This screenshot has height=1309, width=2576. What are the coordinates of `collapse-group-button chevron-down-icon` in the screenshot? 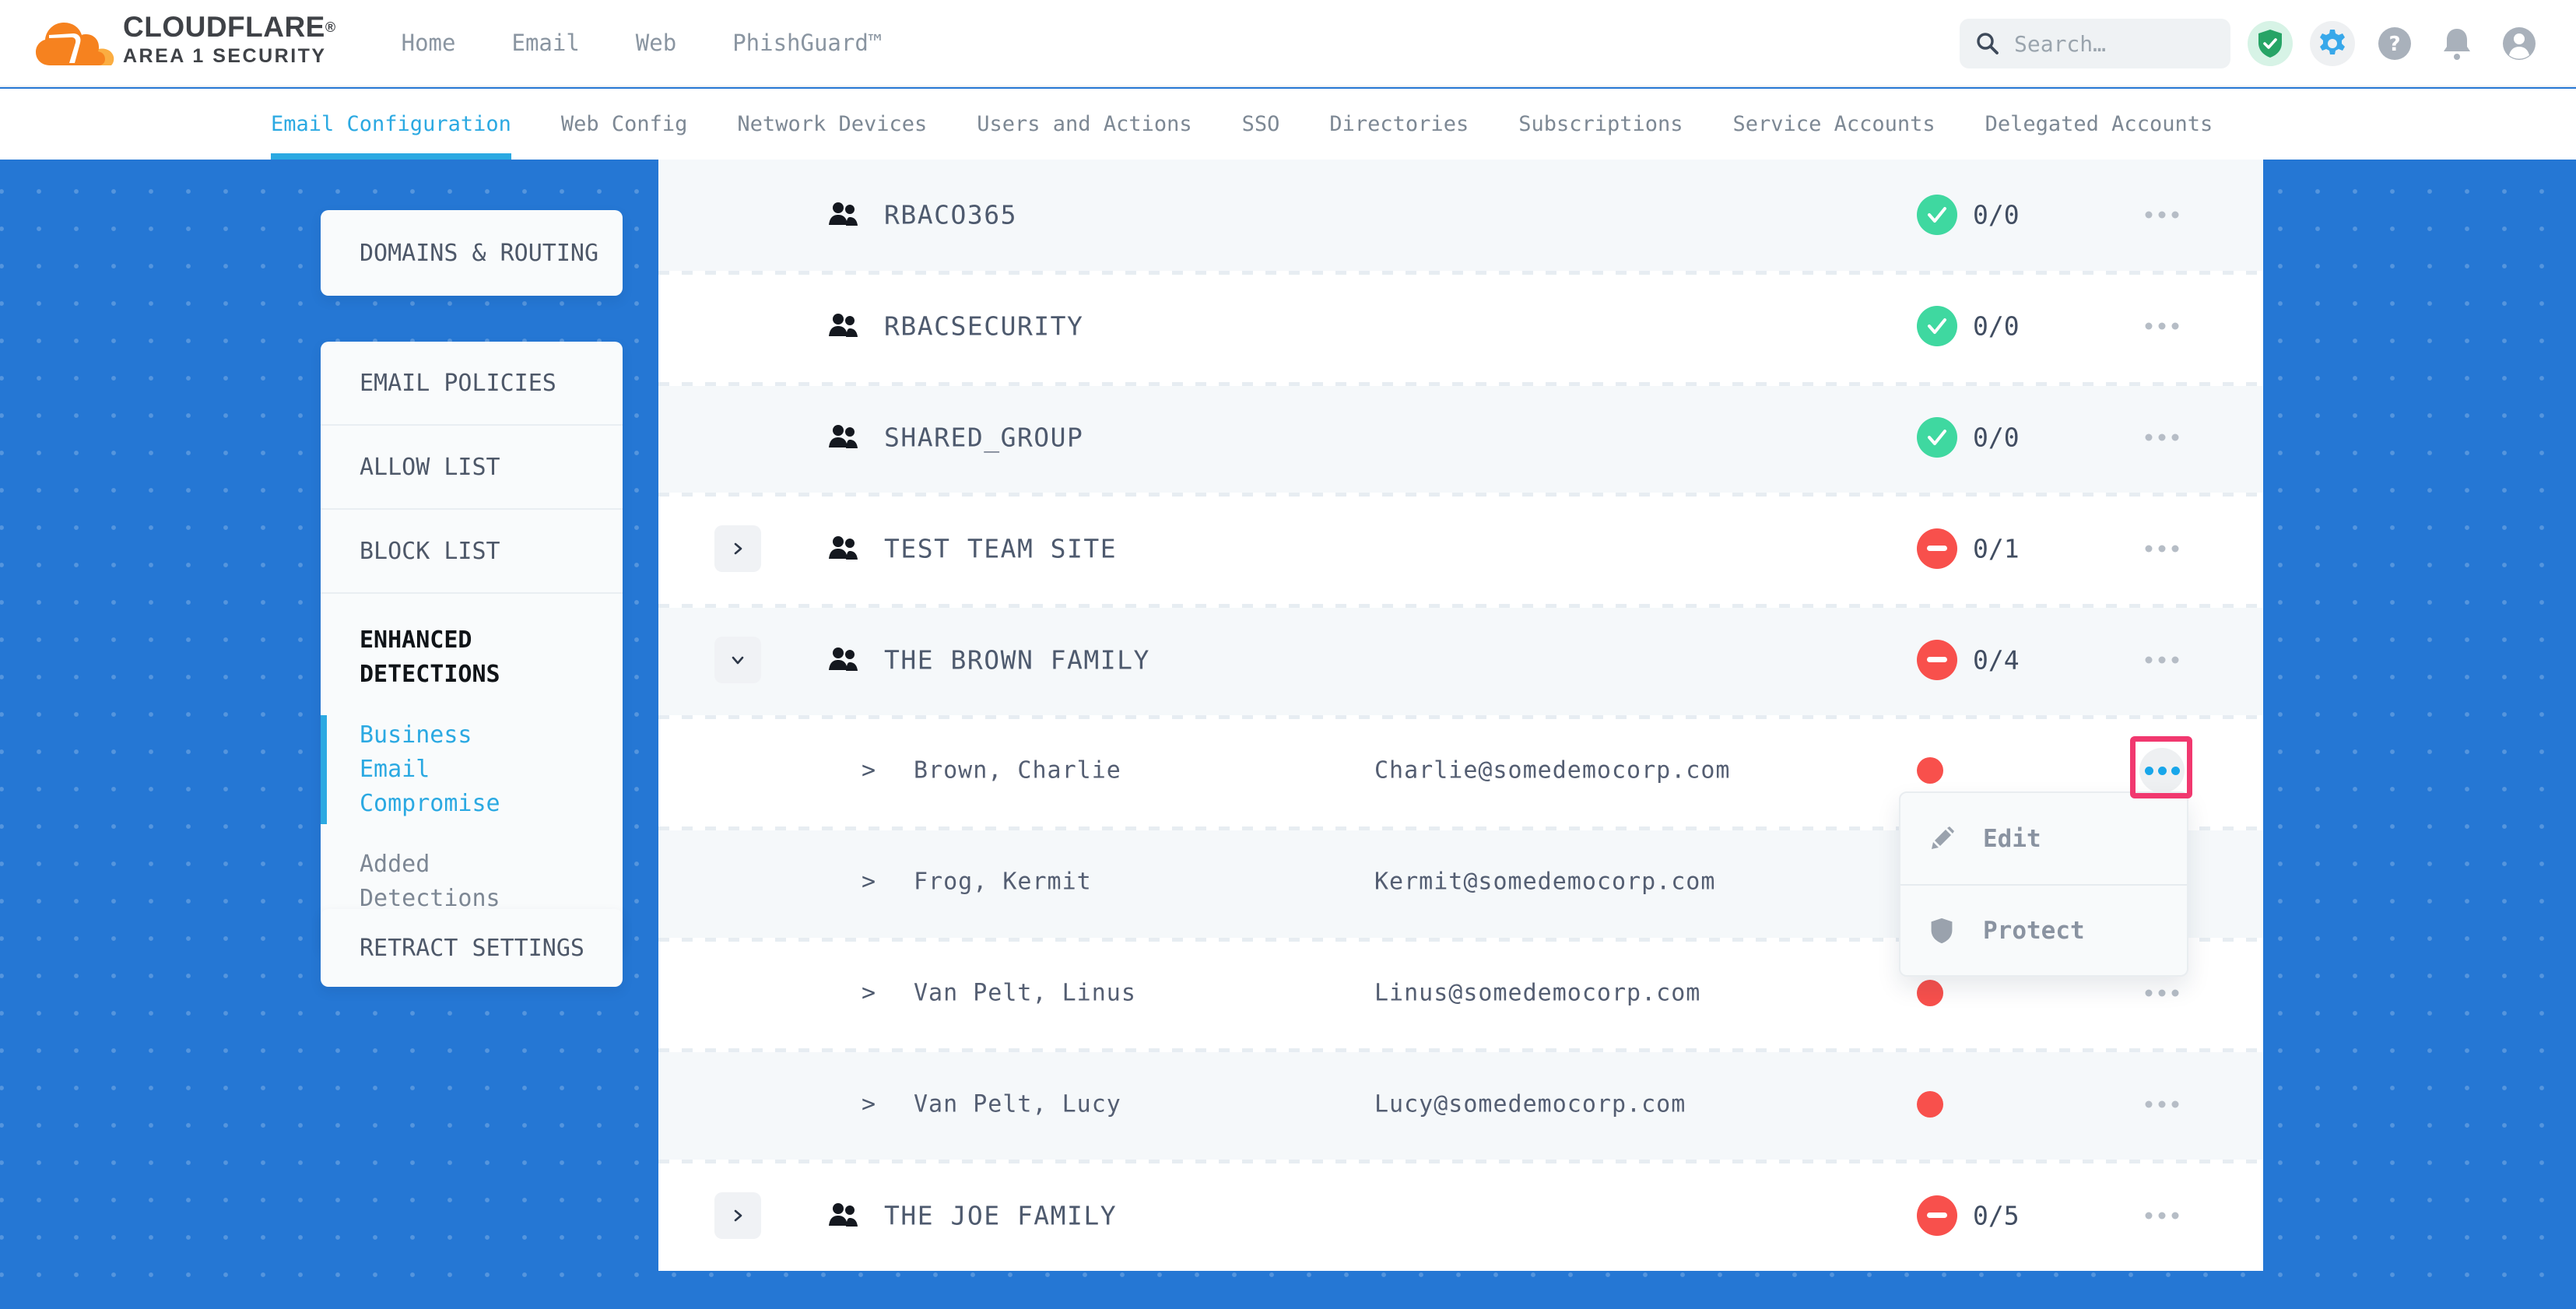 It's located at (738, 659).